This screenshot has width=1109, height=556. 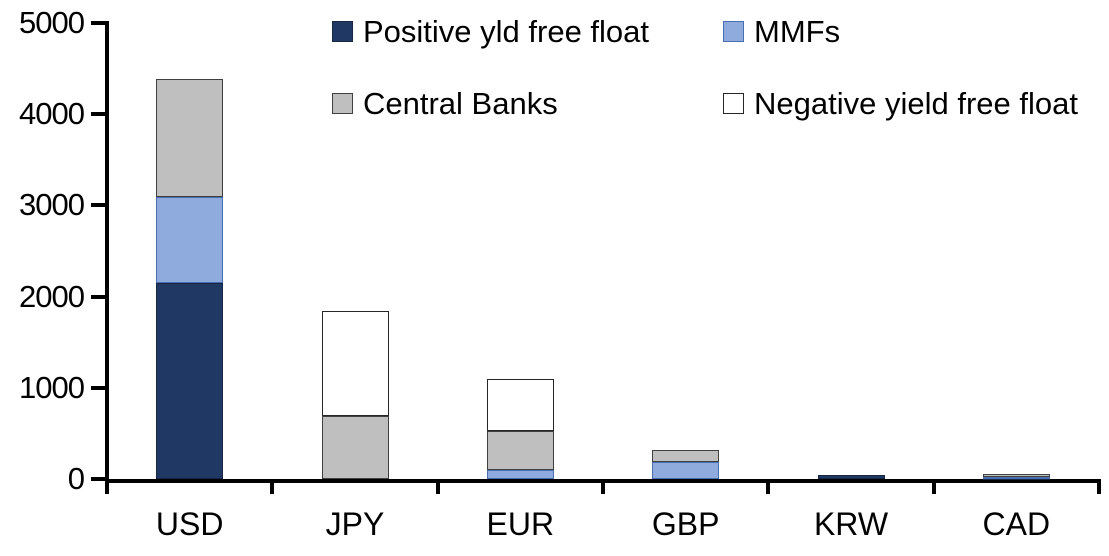 I want to click on x-axis-label-gbp: GBP, so click(x=685, y=524).